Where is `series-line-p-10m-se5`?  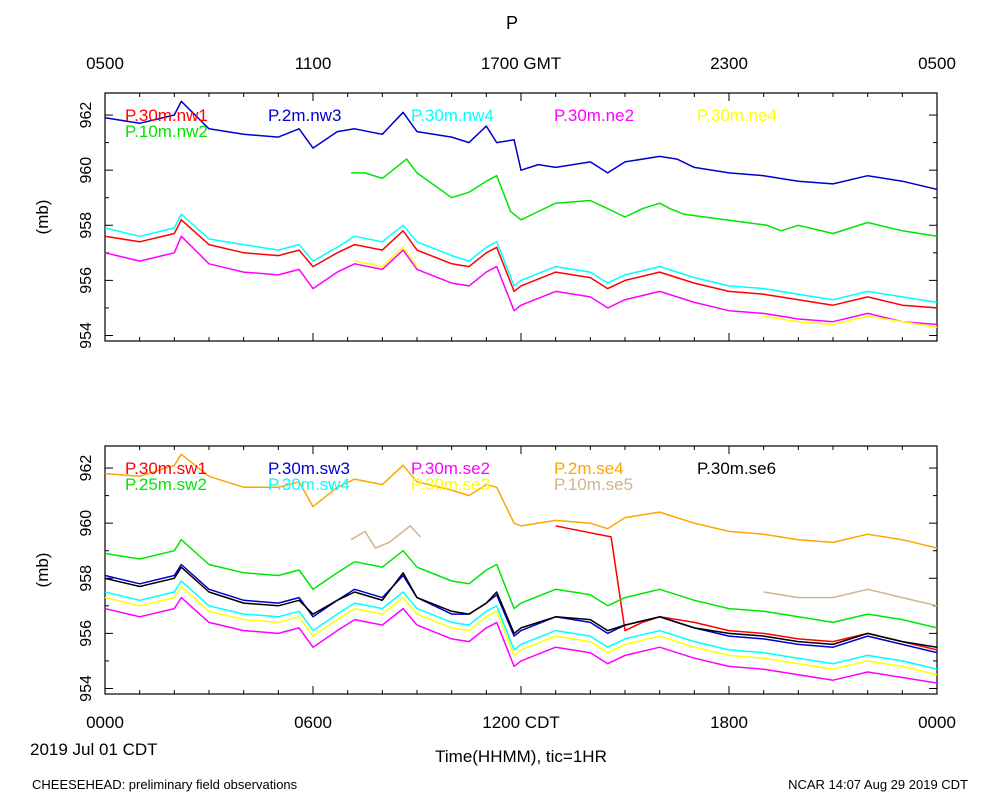
series-line-p-10m-se5 is located at coordinates (643, 566).